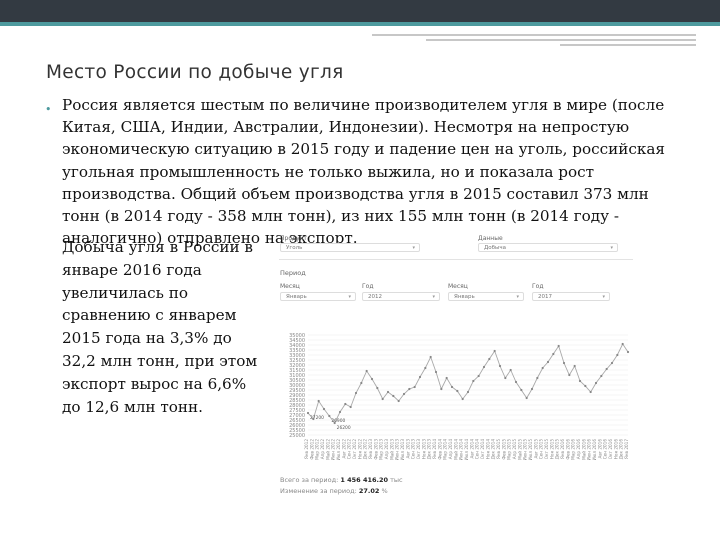 The height and width of the screenshot is (540, 720). Describe the element at coordinates (401, 296) in the screenshot. I see `from-year-select: 2012 ▾` at that location.